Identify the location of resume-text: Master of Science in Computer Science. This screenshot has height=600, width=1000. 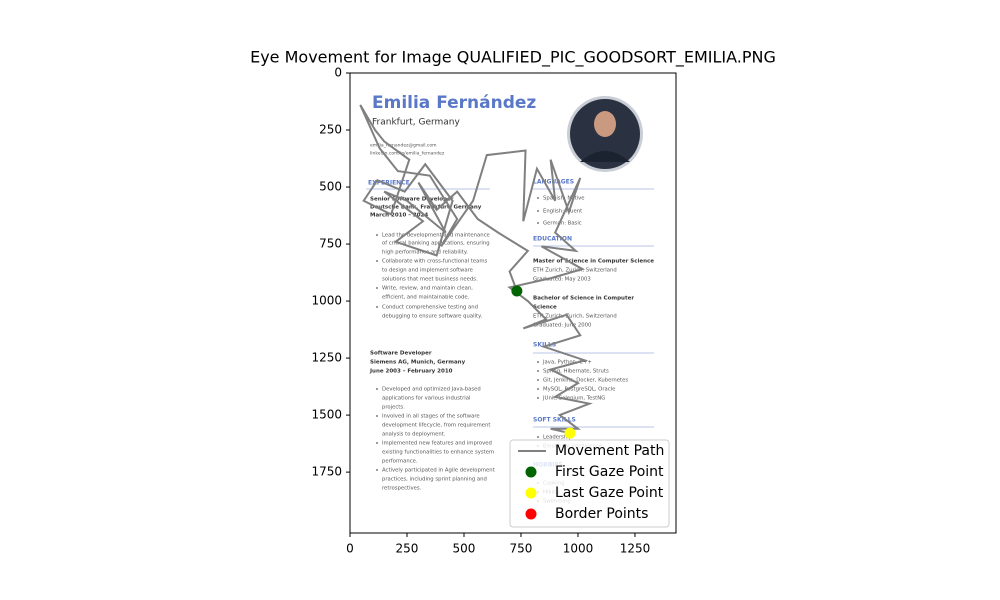
(593, 262).